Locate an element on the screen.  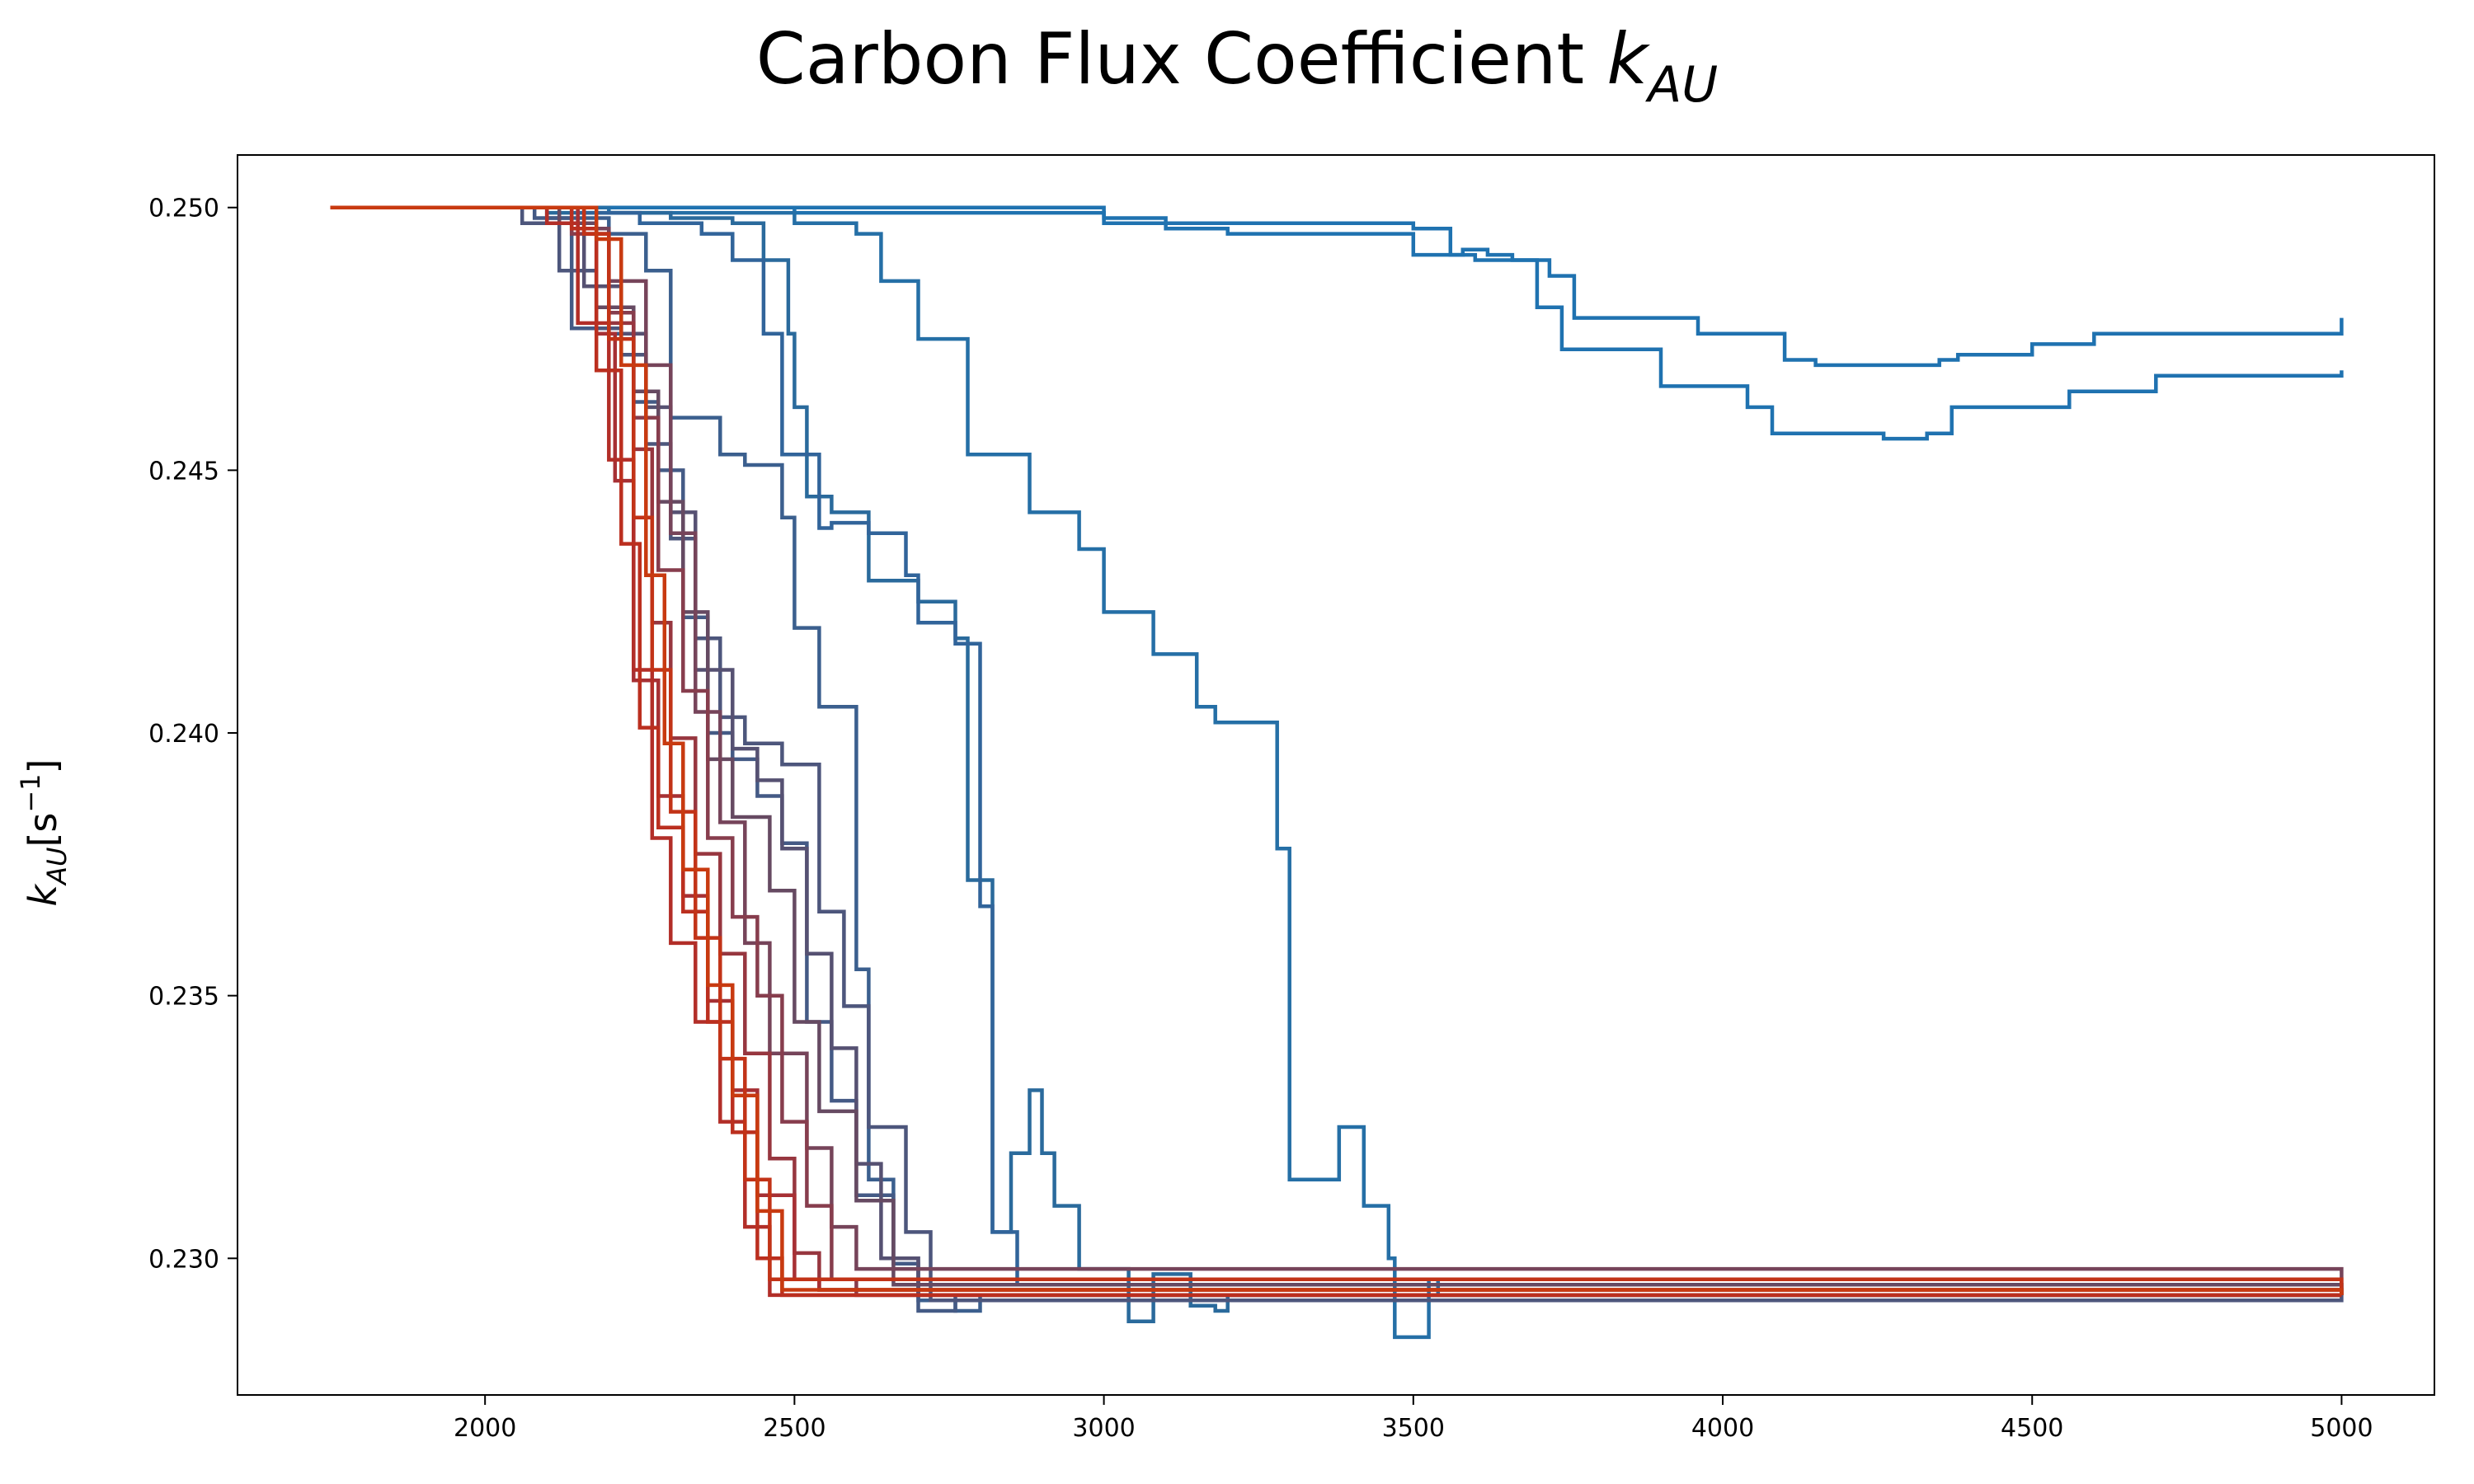
chart-title-symbol: k is located at coordinates (1627, 59).